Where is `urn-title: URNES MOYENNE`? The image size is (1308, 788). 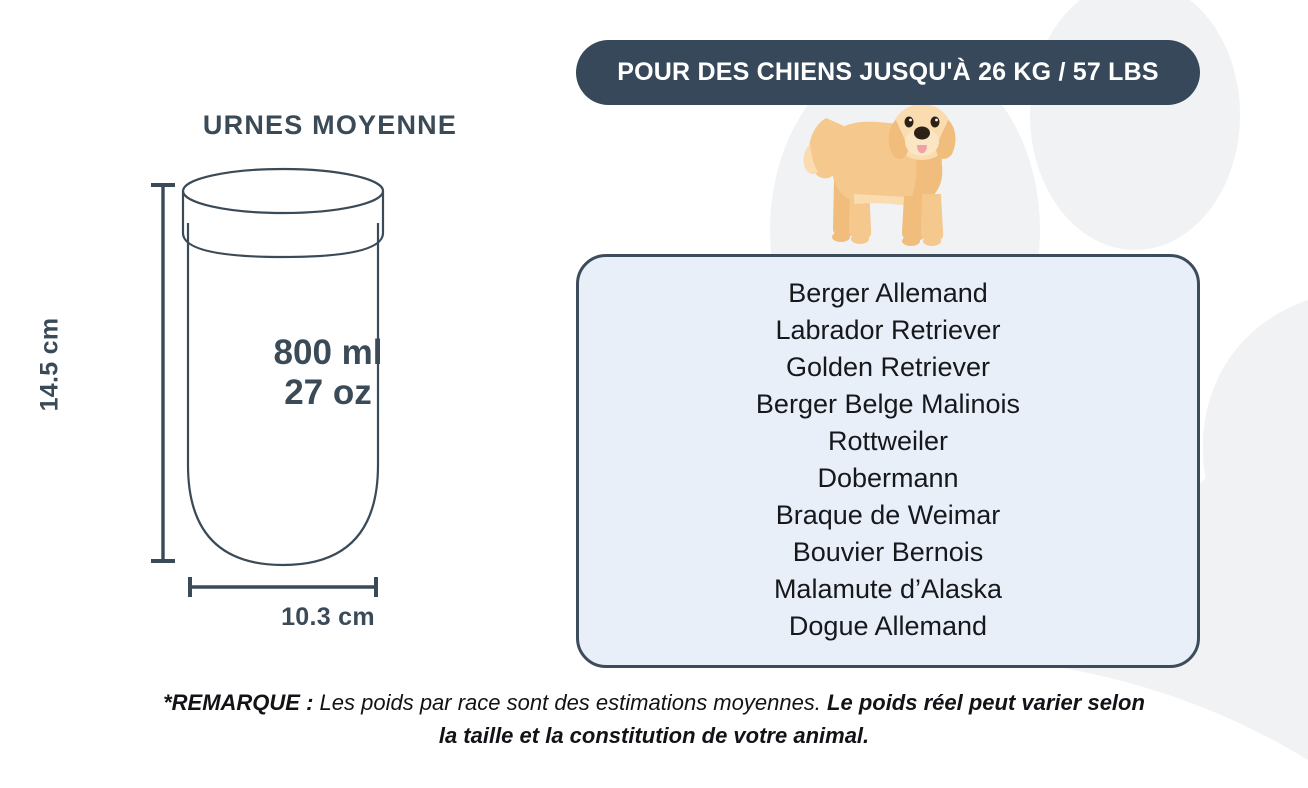 urn-title: URNES MOYENNE is located at coordinates (330, 125).